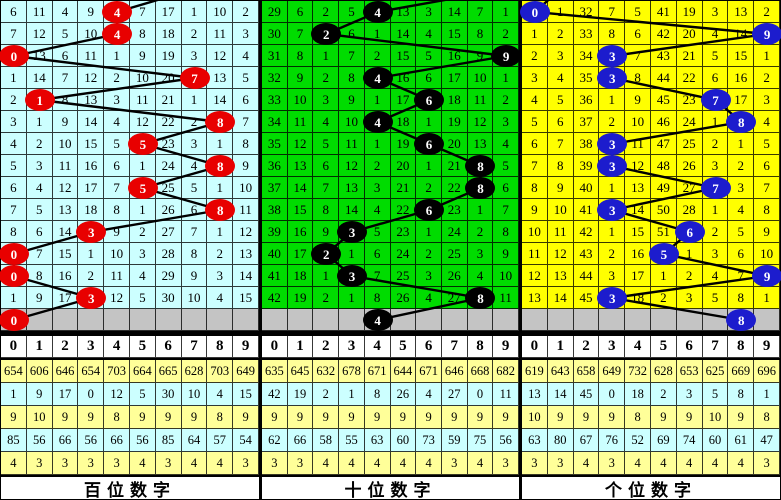  What do you see at coordinates (168, 232) in the screenshot?
I see `miss-count-cell: 27` at bounding box center [168, 232].